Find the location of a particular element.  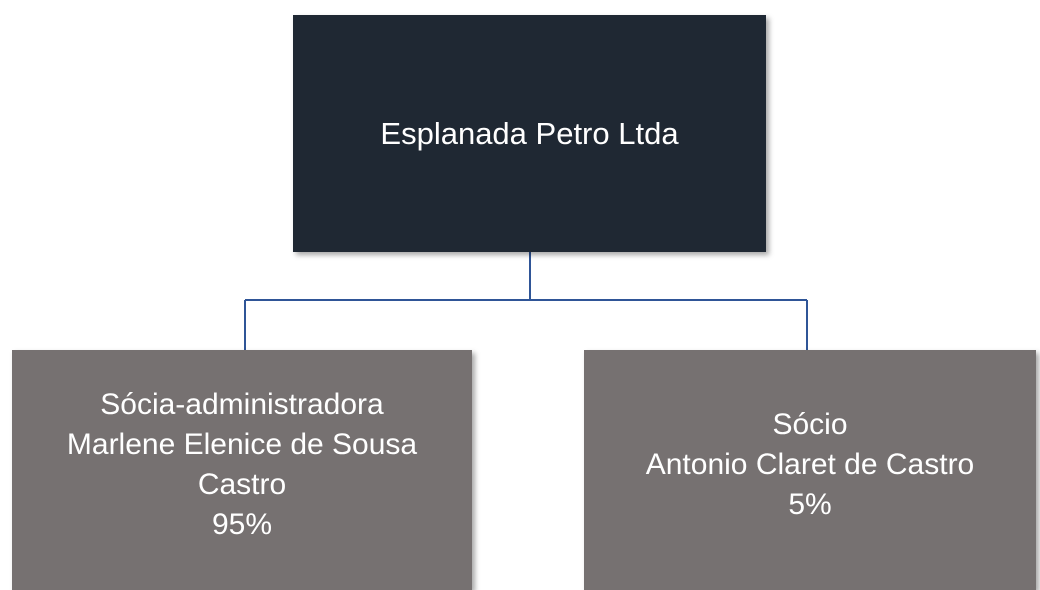

partner-role: Sócio is located at coordinates (810, 424).